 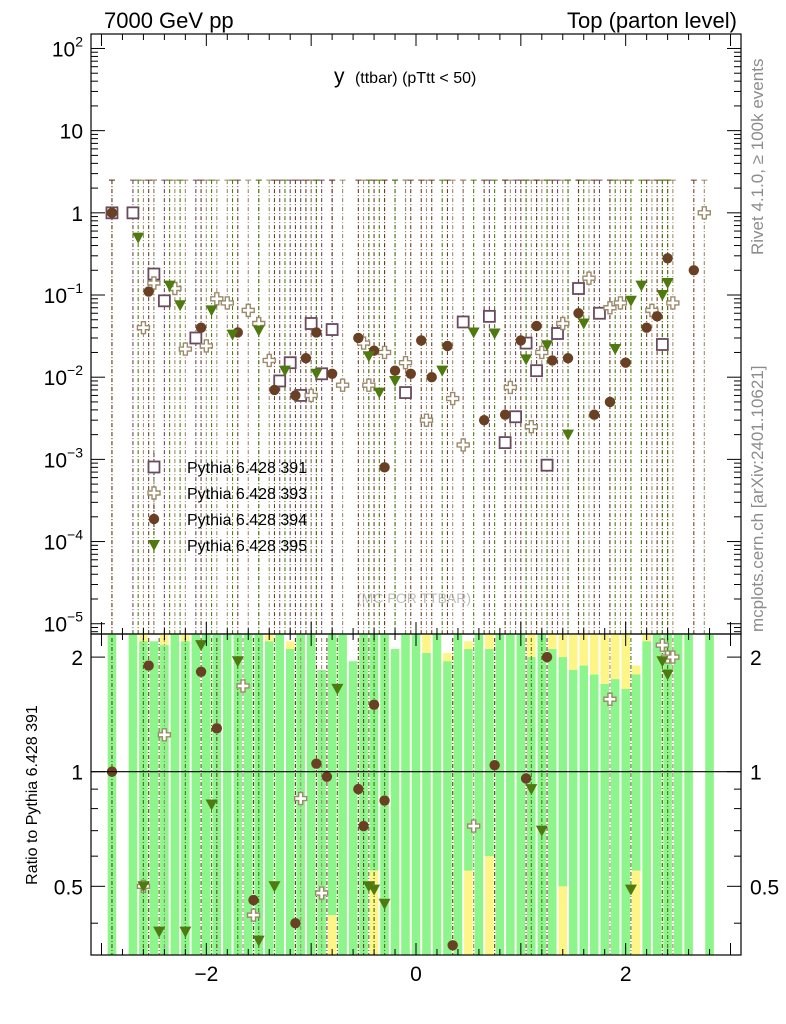 What do you see at coordinates (169, 20) in the screenshot?
I see `header-left: 7000 GeV pp` at bounding box center [169, 20].